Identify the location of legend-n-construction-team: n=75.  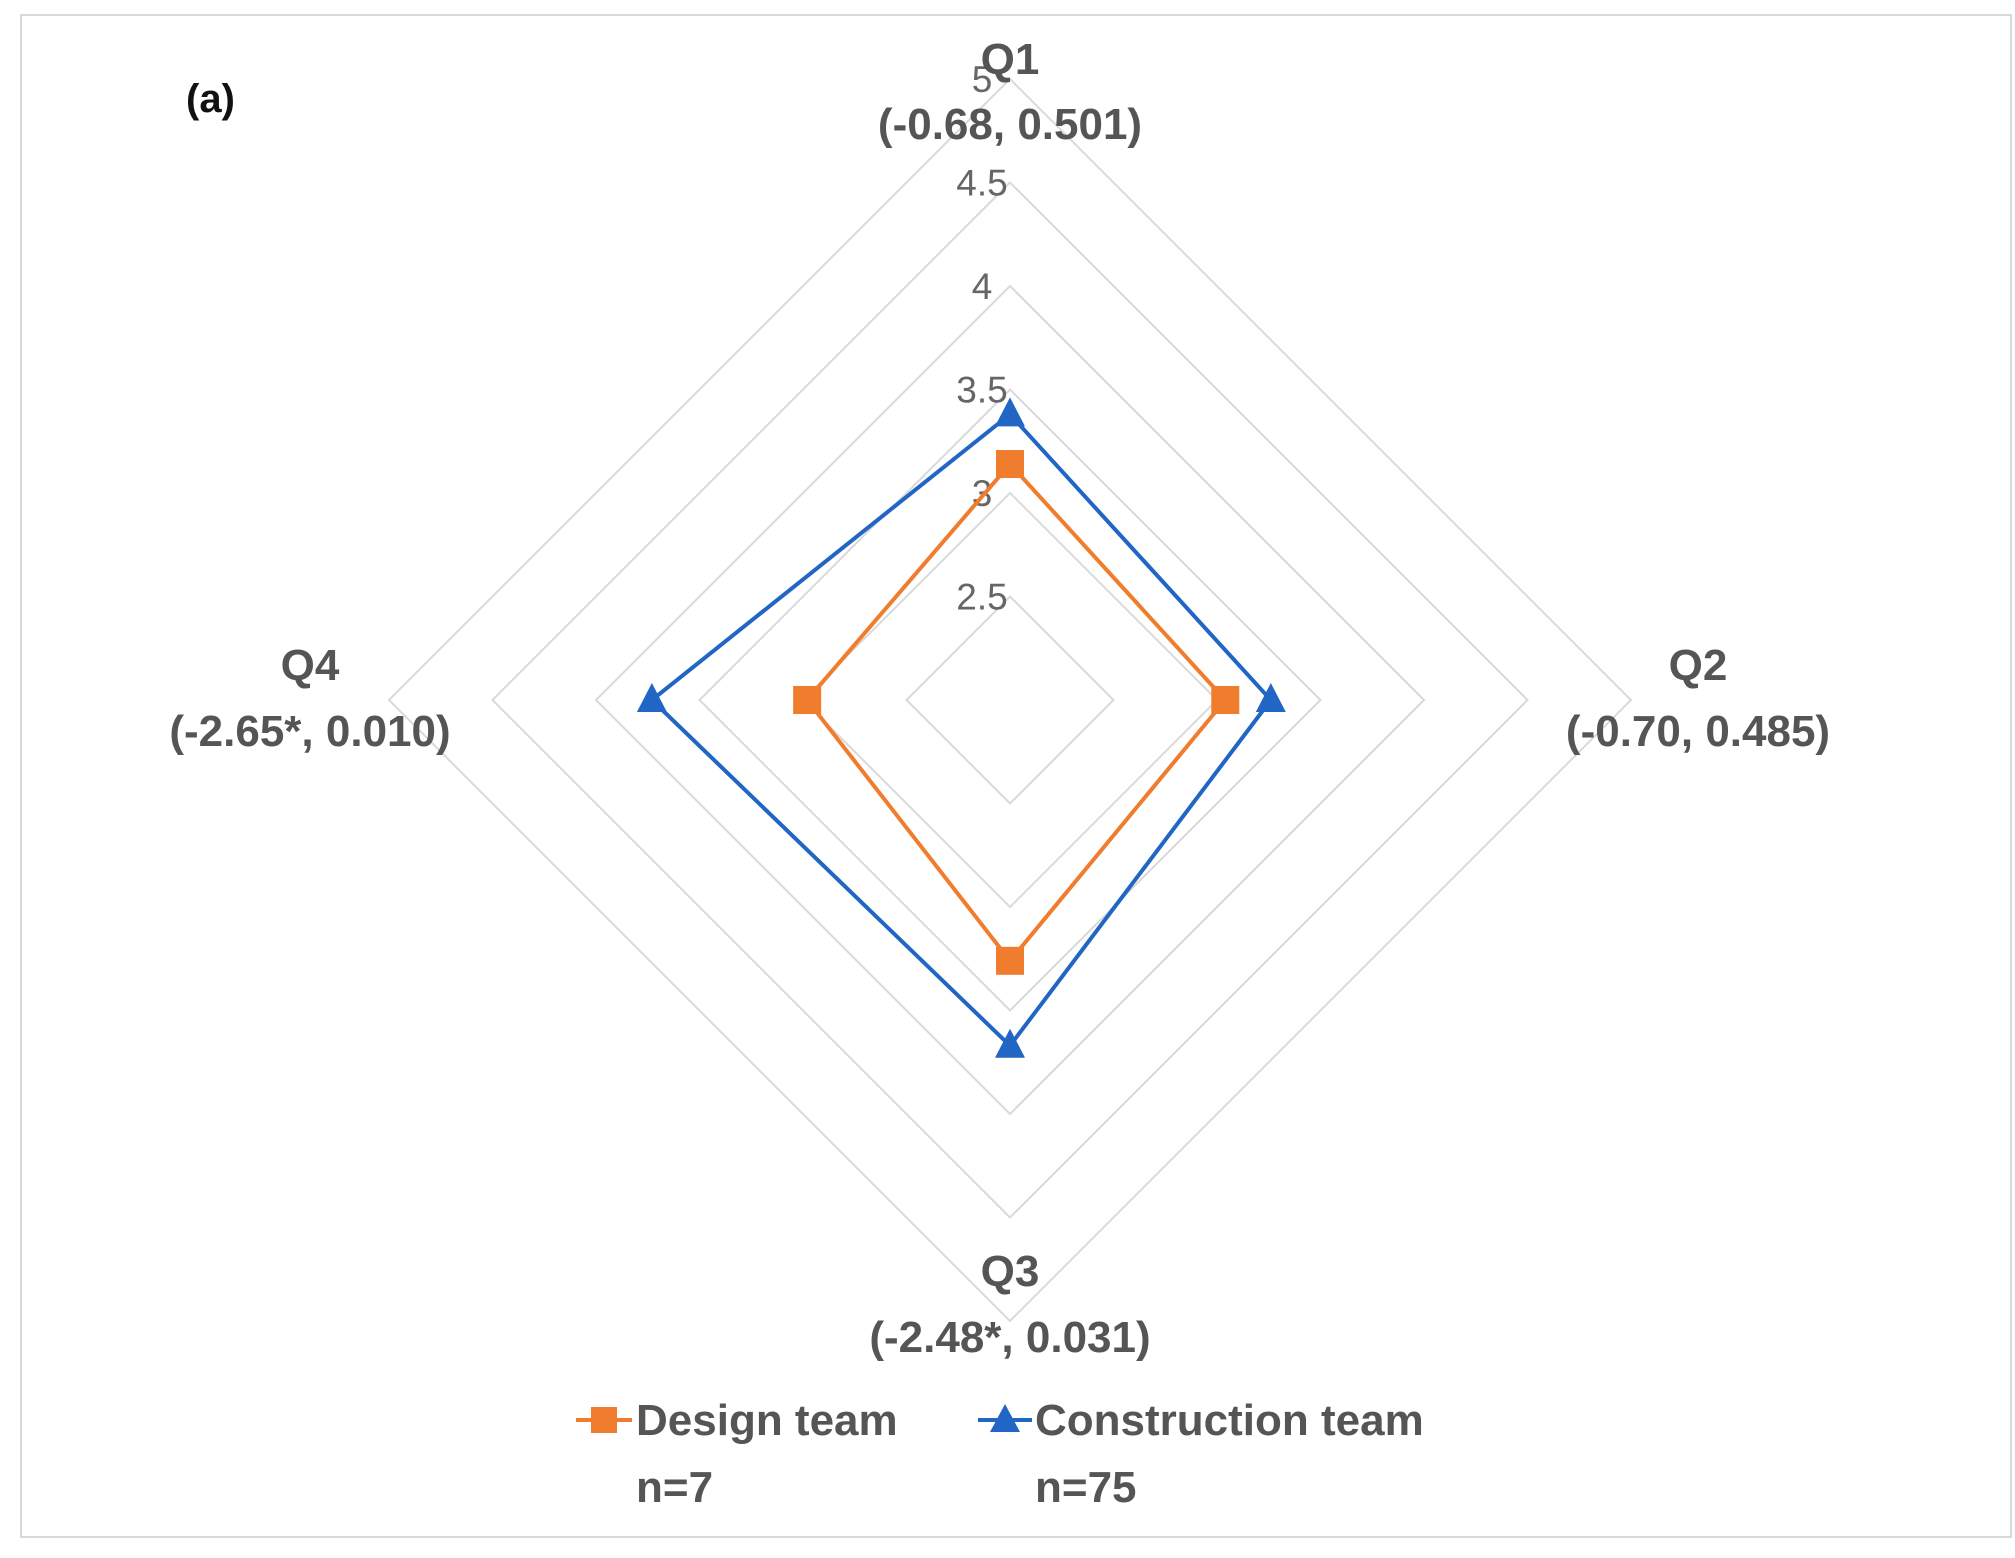
(1086, 1487).